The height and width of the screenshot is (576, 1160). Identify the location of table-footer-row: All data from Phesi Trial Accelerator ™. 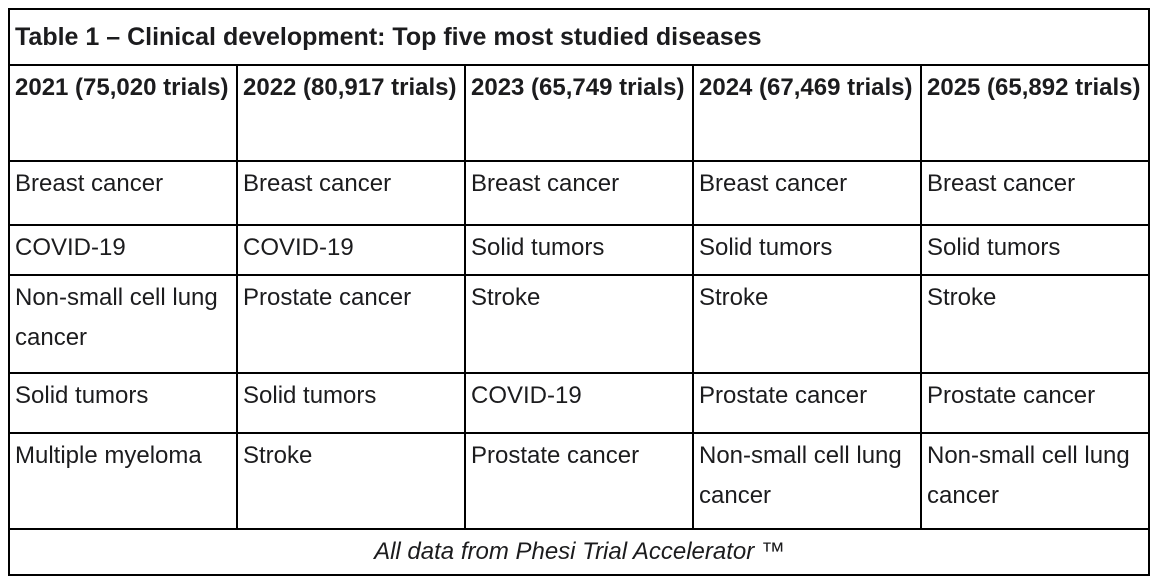
(579, 552).